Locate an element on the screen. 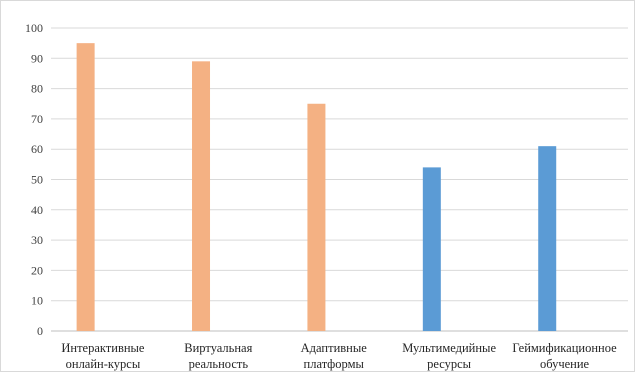 This screenshot has width=635, height=372. x-category-label: онлайн-курсы is located at coordinates (103, 364).